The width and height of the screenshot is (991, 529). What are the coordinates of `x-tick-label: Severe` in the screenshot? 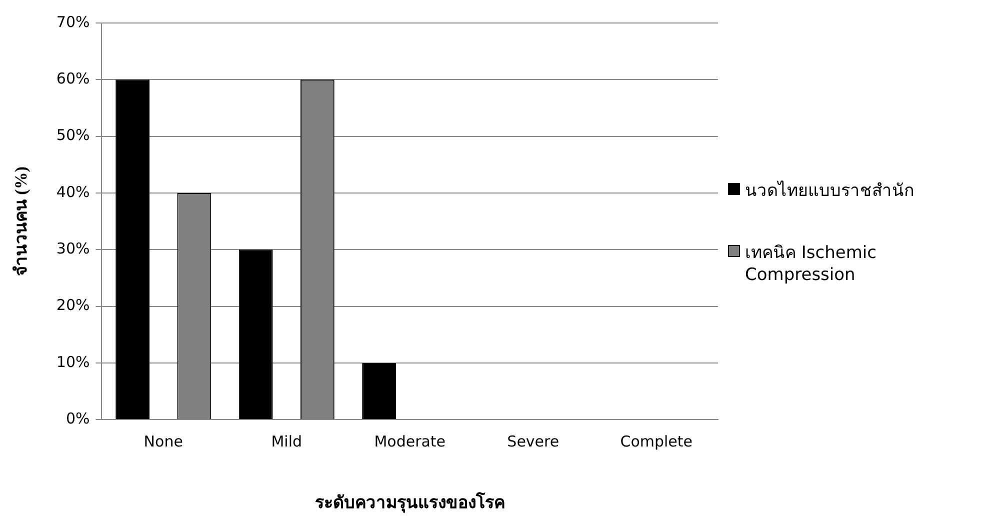 It's located at (533, 441).